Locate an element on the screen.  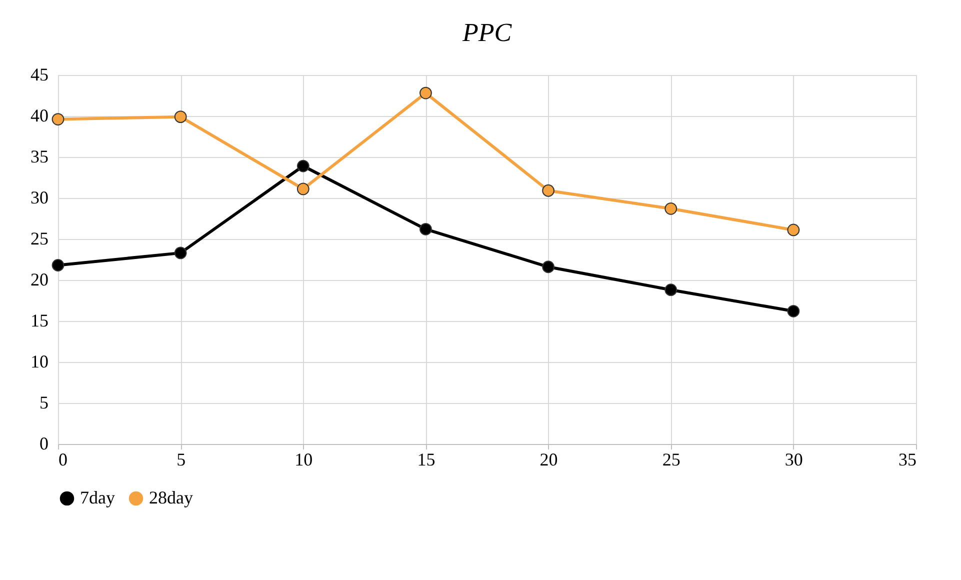
y-tick-label: 45 is located at coordinates (39, 74).